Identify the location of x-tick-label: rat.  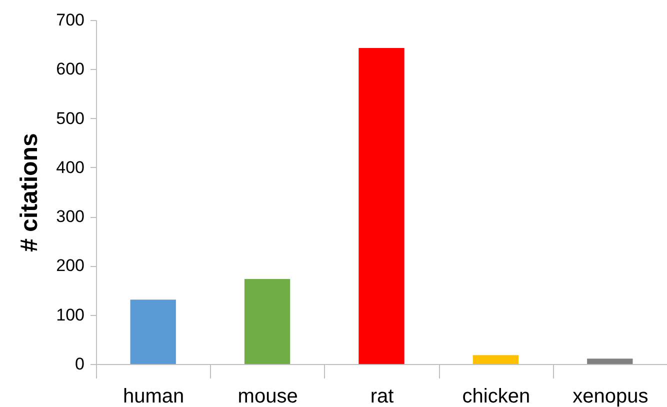
(382, 396).